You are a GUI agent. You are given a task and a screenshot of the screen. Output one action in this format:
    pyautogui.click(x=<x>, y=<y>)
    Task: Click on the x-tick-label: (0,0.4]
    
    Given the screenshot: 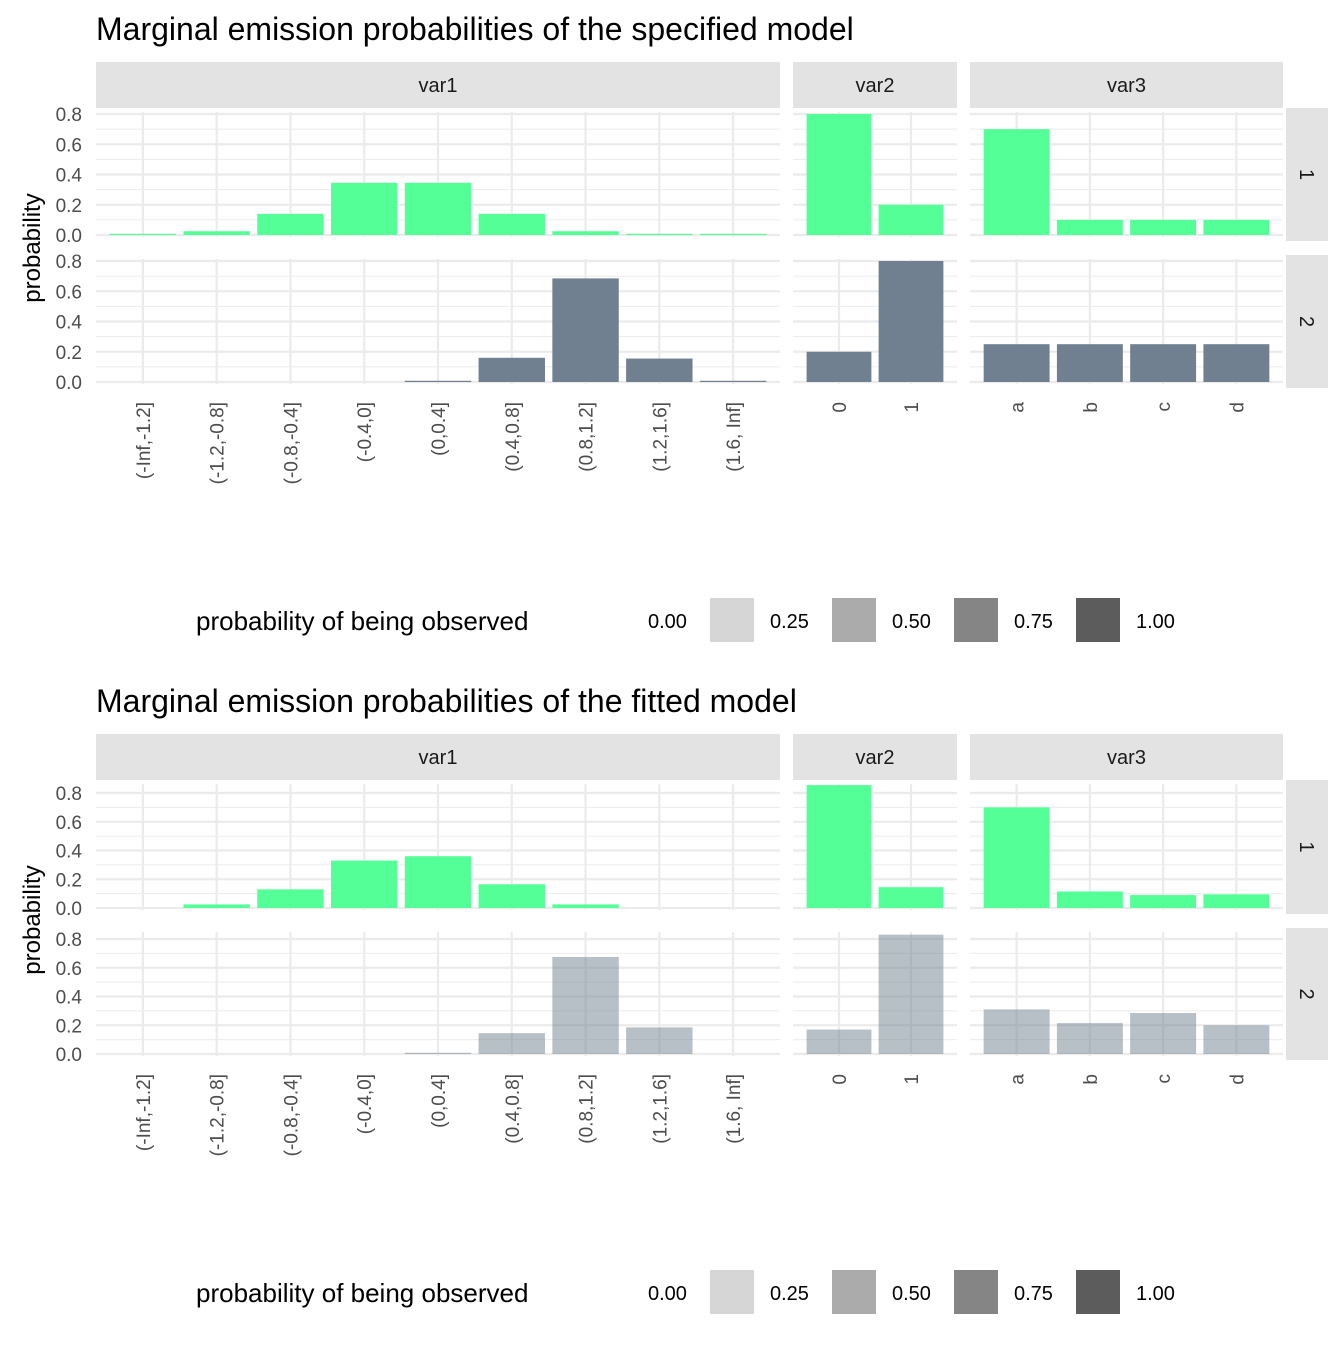 What is the action you would take?
    pyautogui.click(x=439, y=429)
    